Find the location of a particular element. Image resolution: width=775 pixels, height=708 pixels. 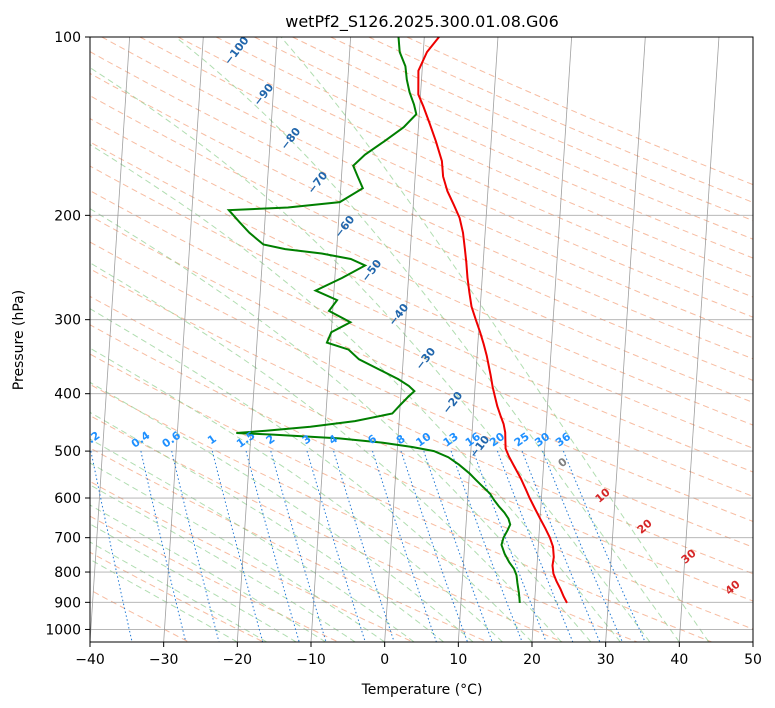

x-tick-label: 20 is located at coordinates (532, 660).